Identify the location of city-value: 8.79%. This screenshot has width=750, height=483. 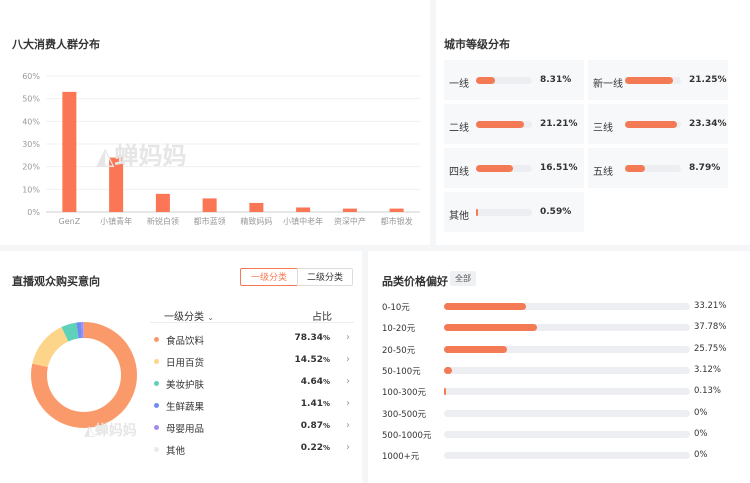
(705, 168).